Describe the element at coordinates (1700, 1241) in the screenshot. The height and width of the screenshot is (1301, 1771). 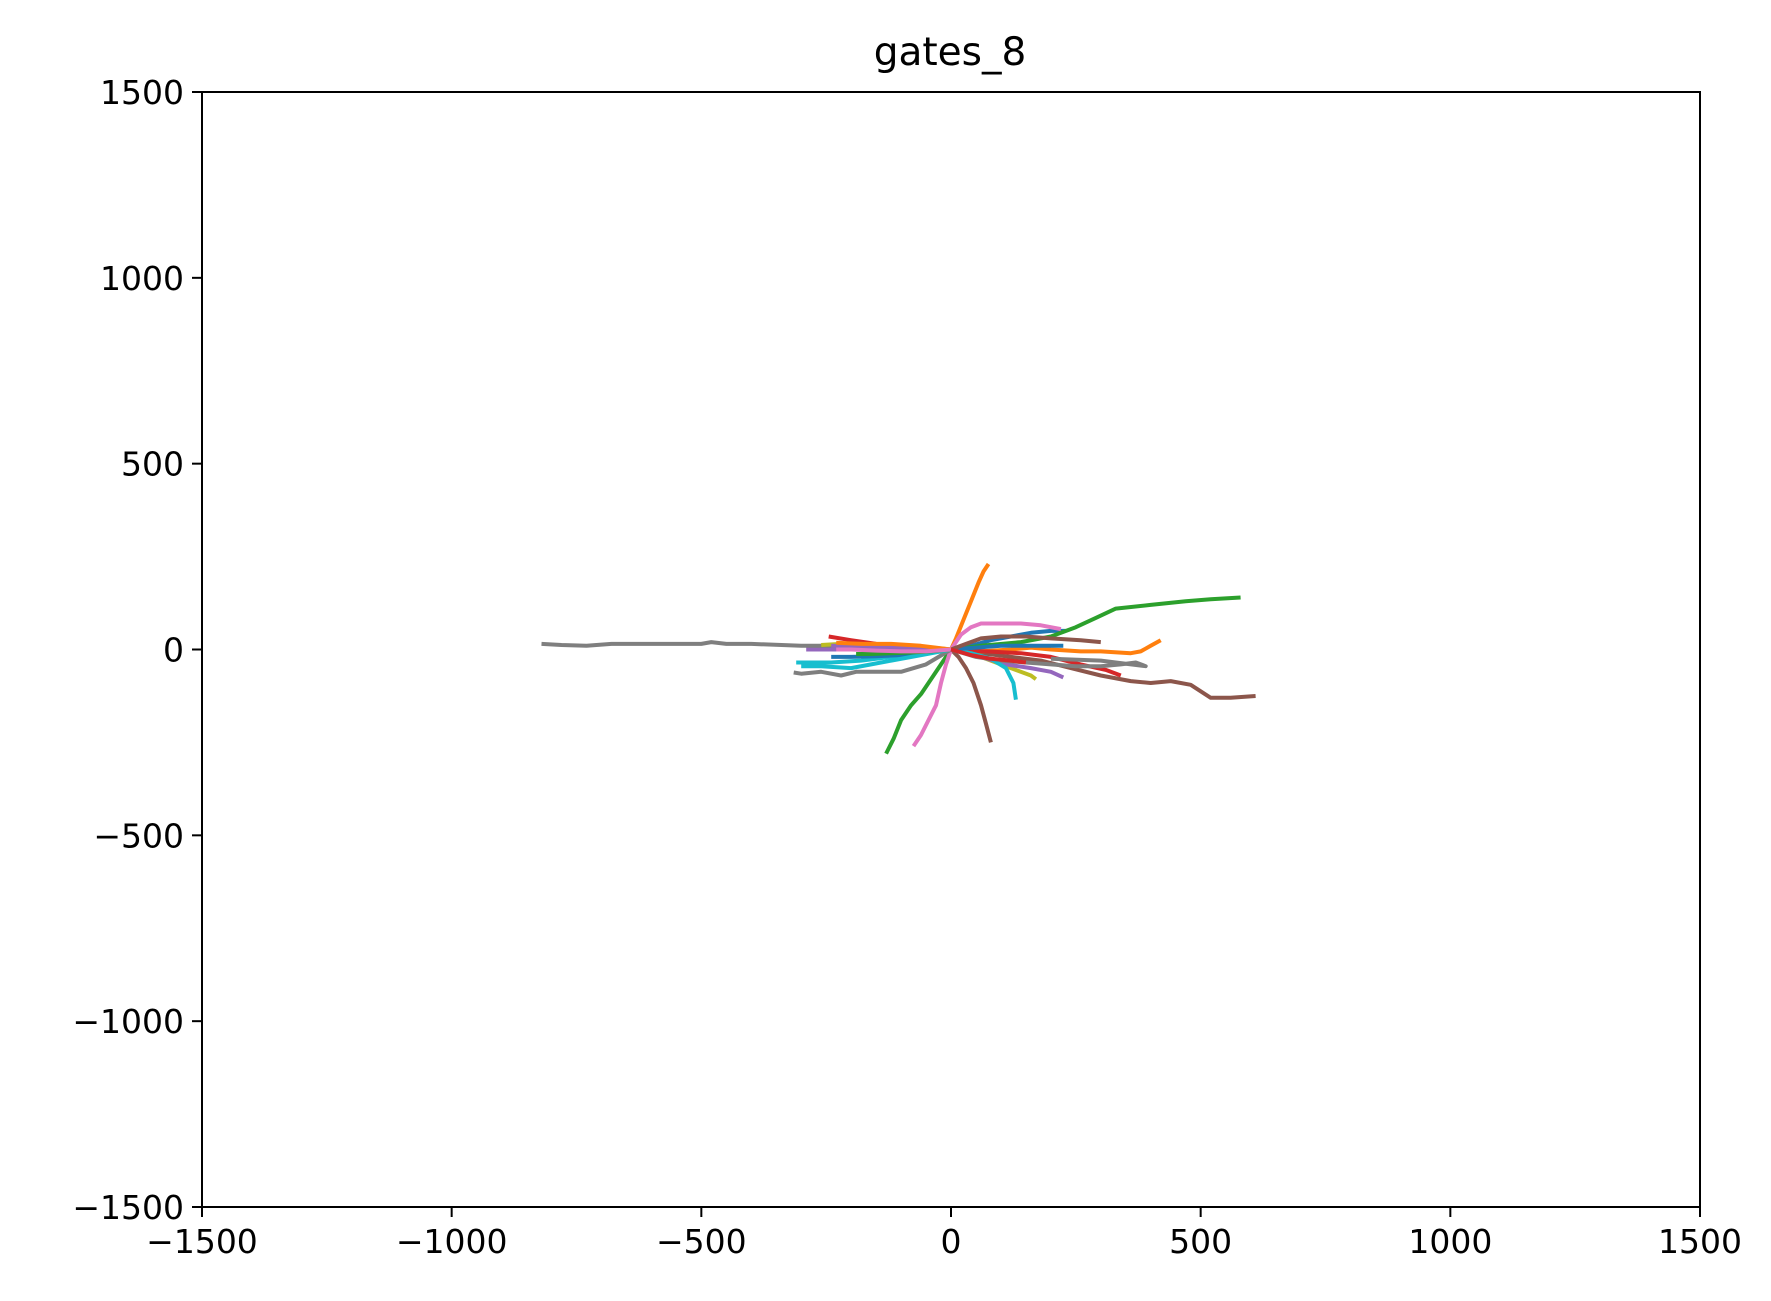
I see `x-tick-label: 1500` at that location.